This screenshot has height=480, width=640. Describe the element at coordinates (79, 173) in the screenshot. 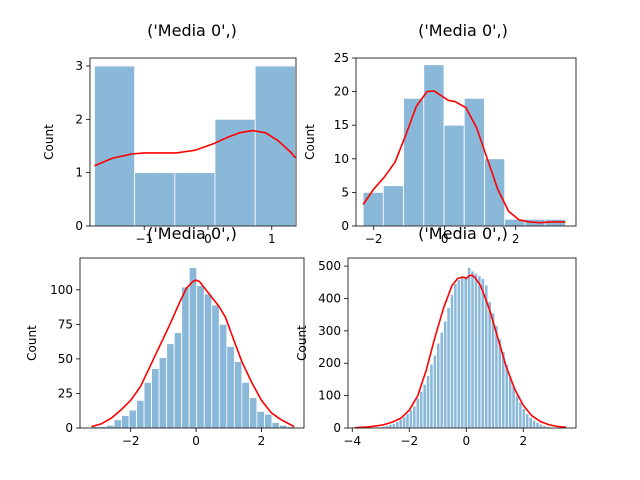

I see `y-tick-label: 1` at that location.